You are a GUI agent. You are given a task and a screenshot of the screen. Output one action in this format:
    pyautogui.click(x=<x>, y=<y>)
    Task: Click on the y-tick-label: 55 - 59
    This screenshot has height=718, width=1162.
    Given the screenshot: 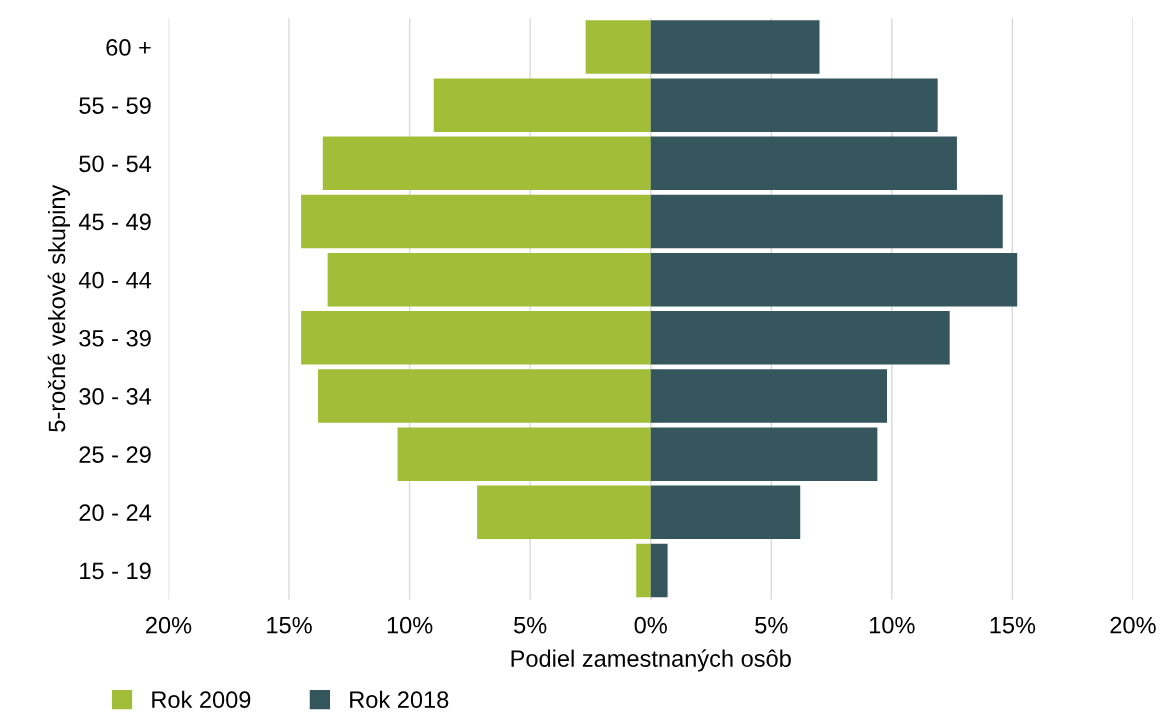 What is the action you would take?
    pyautogui.click(x=115, y=105)
    